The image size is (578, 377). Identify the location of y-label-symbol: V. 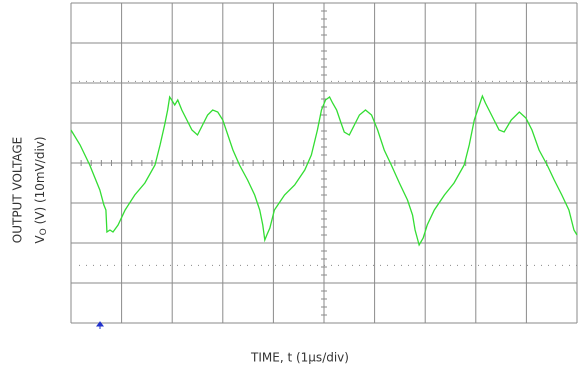
(40, 239).